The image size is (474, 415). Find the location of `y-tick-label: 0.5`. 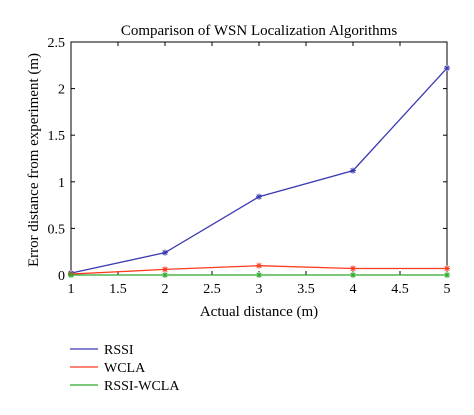

y-tick-label: 0.5 is located at coordinates (57, 229).